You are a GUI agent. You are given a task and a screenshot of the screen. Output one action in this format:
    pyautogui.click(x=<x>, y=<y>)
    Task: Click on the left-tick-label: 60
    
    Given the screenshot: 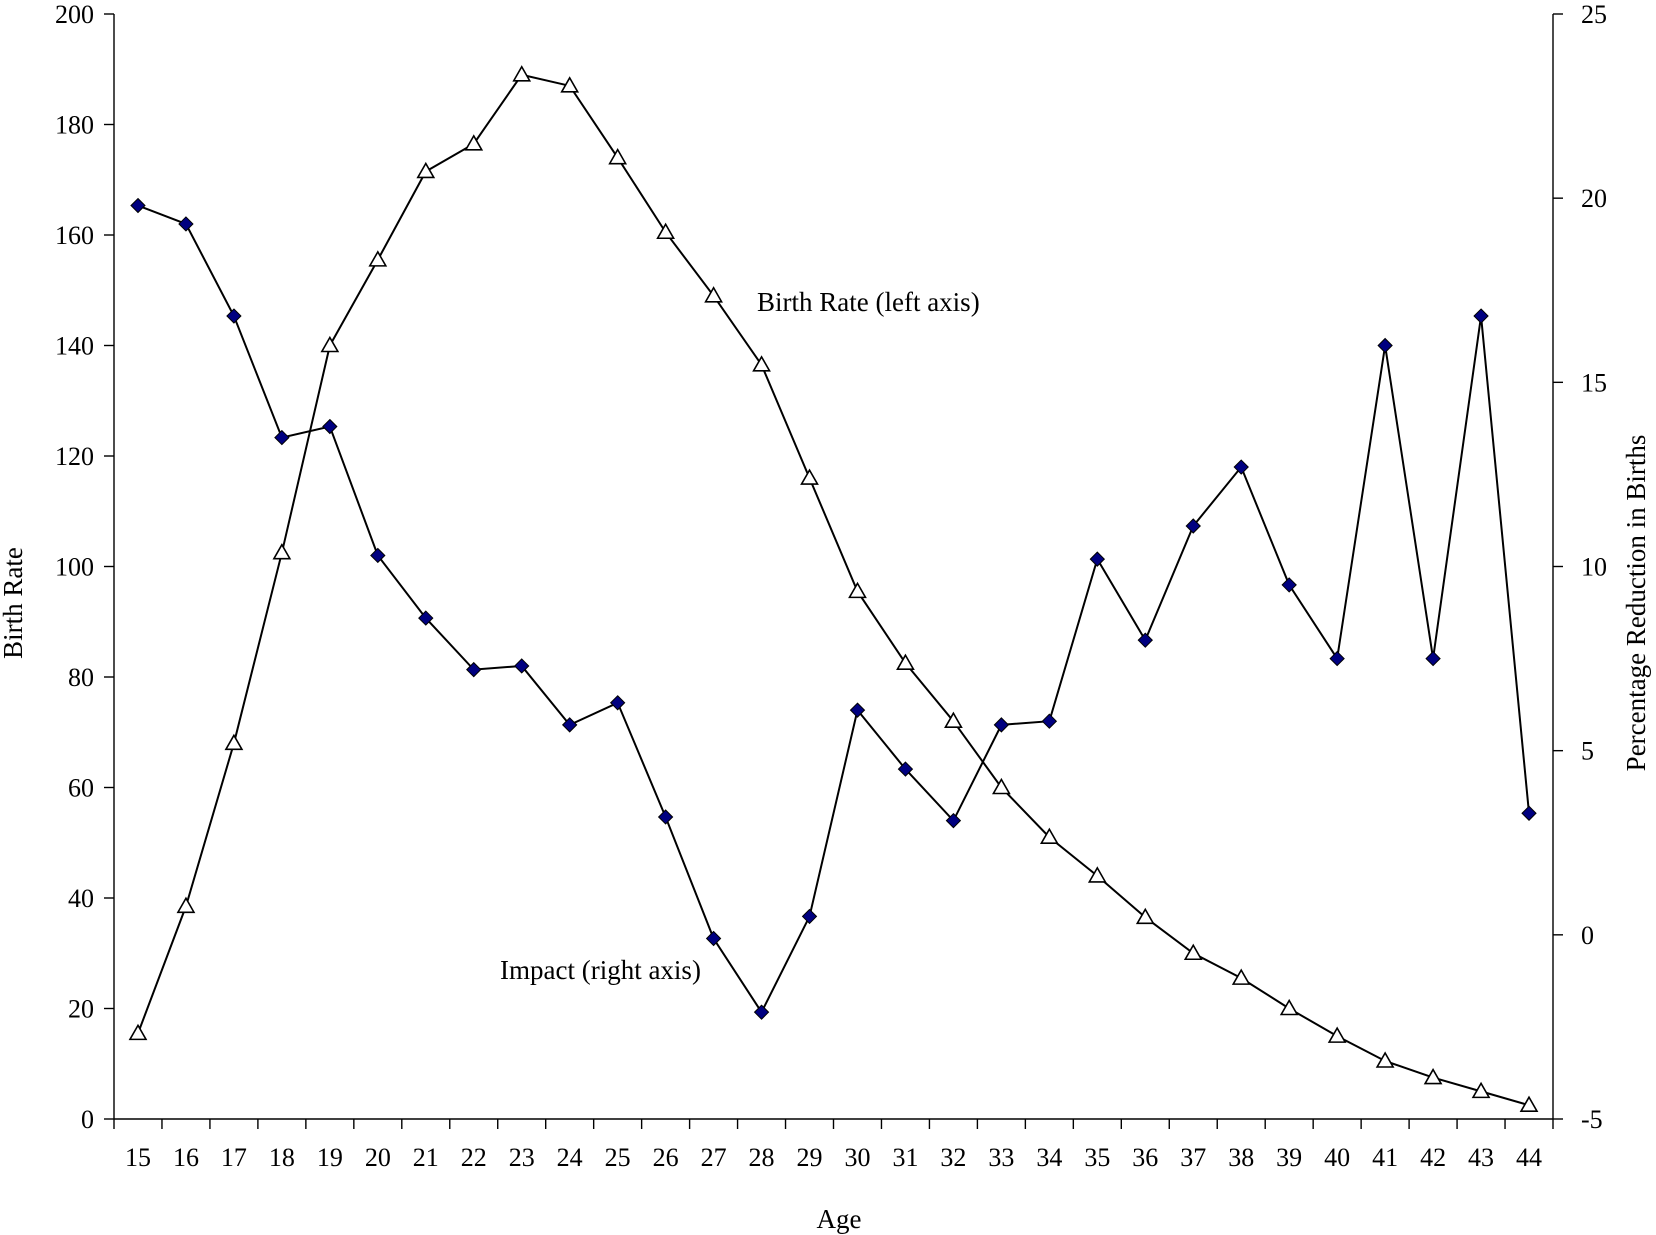 What is the action you would take?
    pyautogui.click(x=81, y=788)
    